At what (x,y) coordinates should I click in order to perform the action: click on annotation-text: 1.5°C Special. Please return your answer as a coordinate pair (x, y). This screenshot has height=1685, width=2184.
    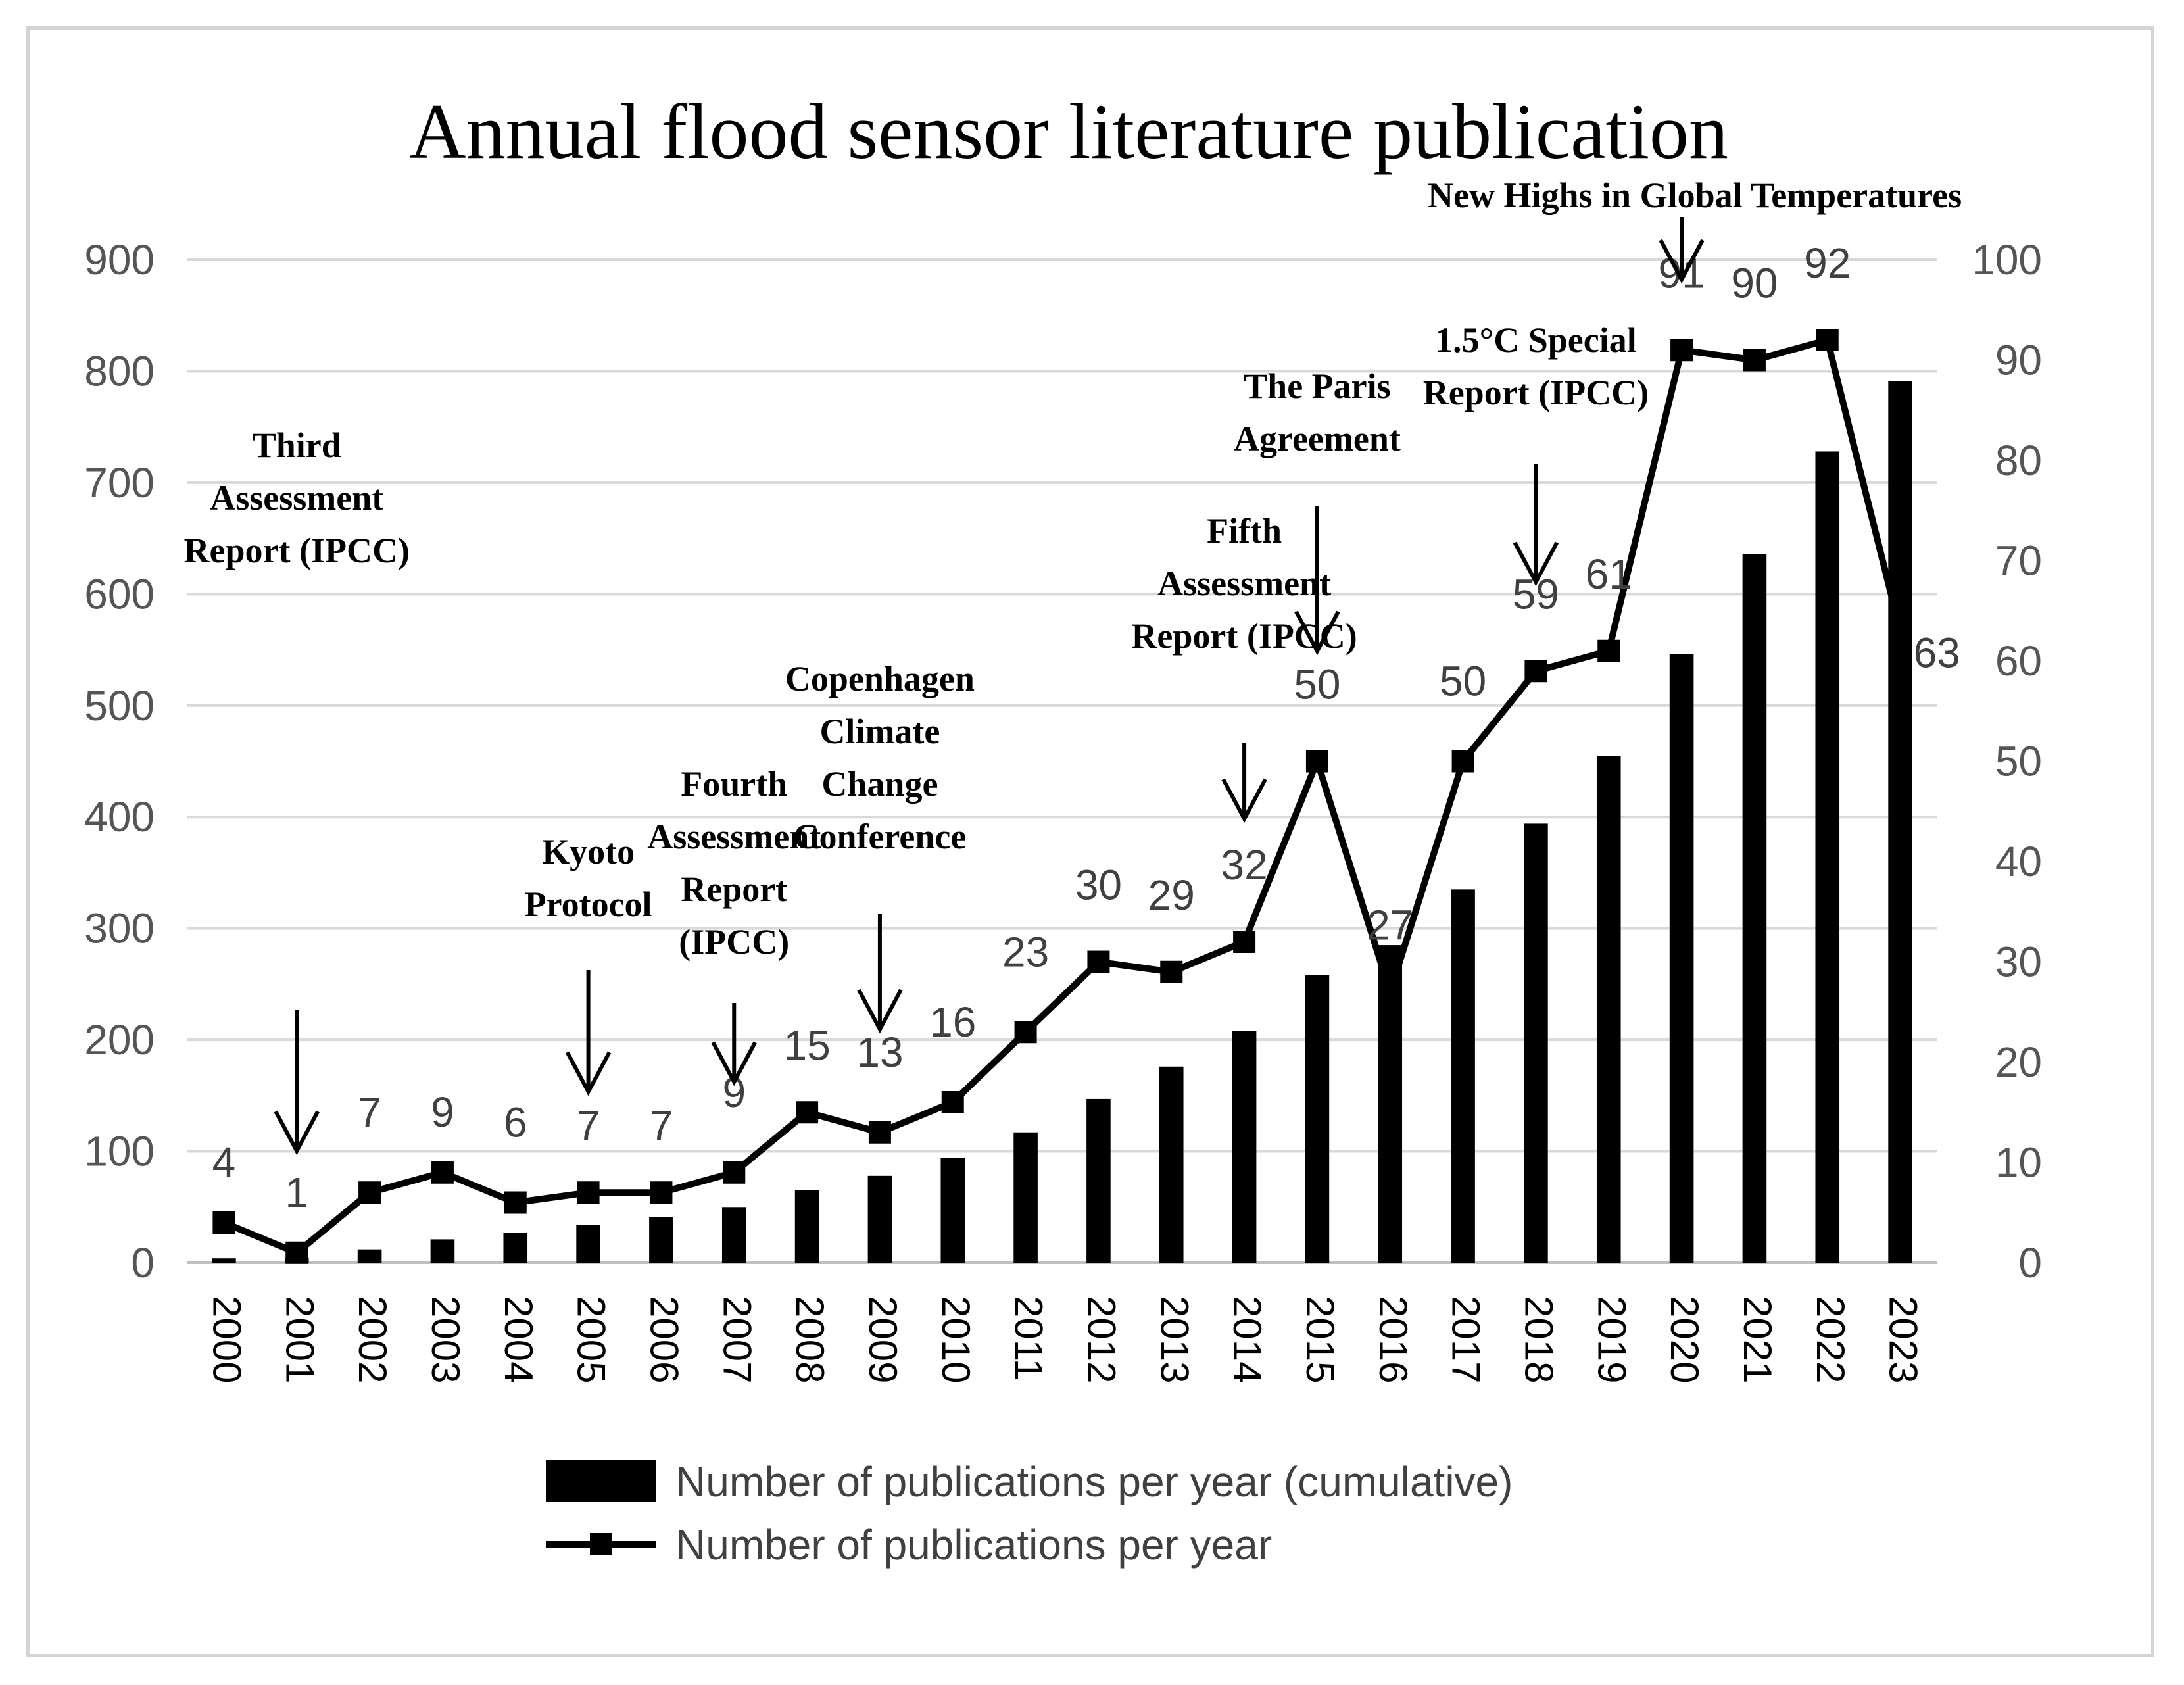
    Looking at the image, I should click on (1536, 340).